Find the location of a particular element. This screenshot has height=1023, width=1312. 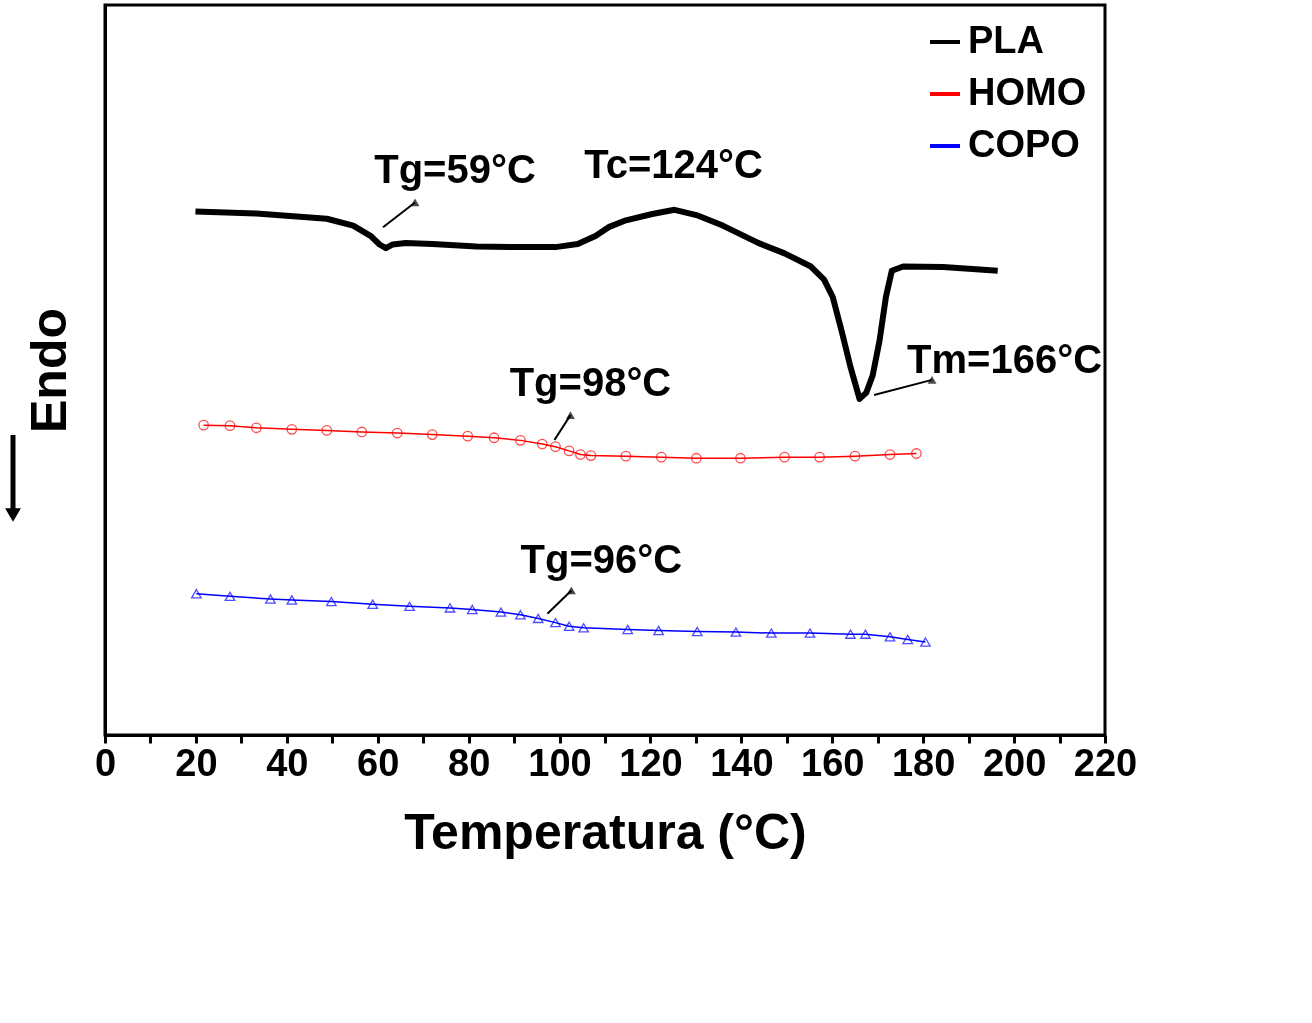

x-tick-label: 80 is located at coordinates (469, 762).